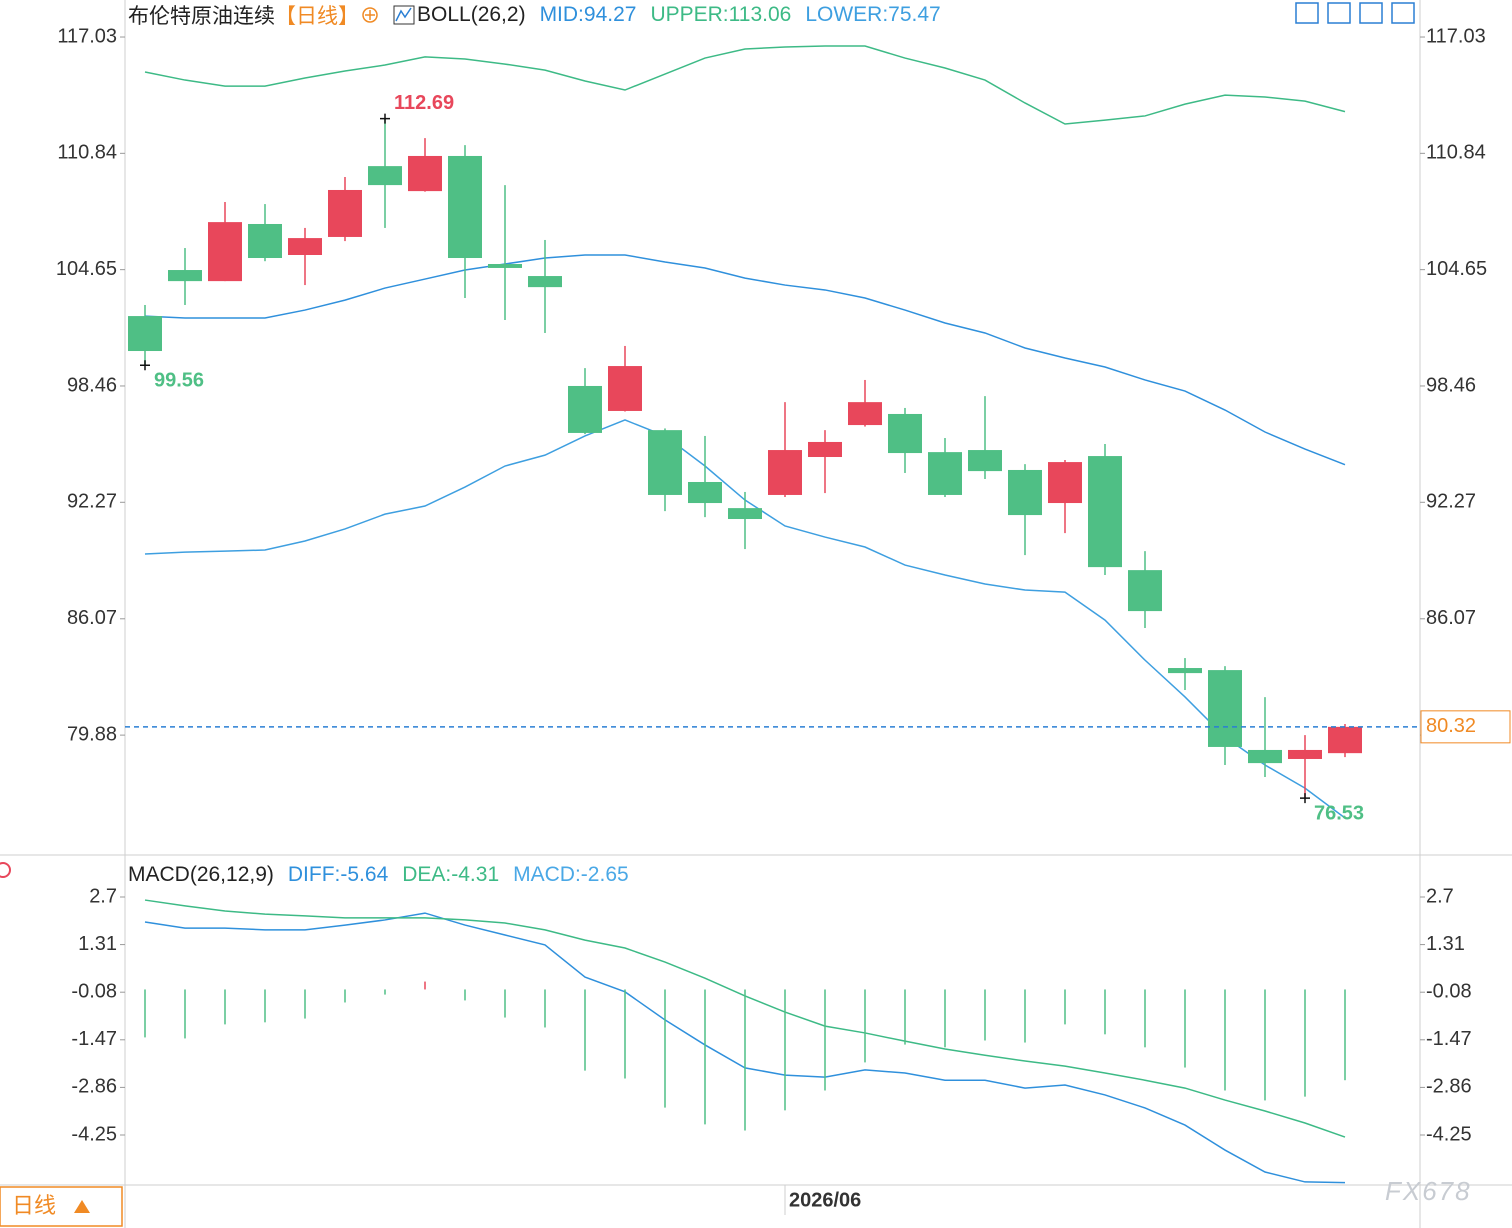 The image size is (1512, 1228). I want to click on indicator-name: BOLL(26,2), so click(471, 14).